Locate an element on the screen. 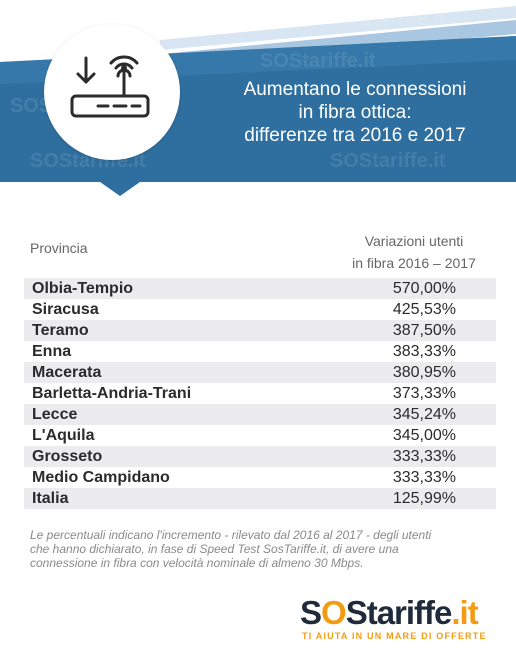 This screenshot has height=672, width=516. row-valore: 570,00% is located at coordinates (424, 288).